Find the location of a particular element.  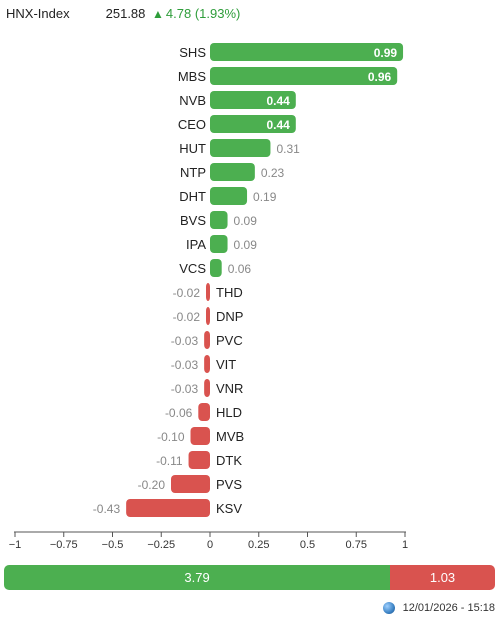

x-tick-label-0: −1 is located at coordinates (15, 545).